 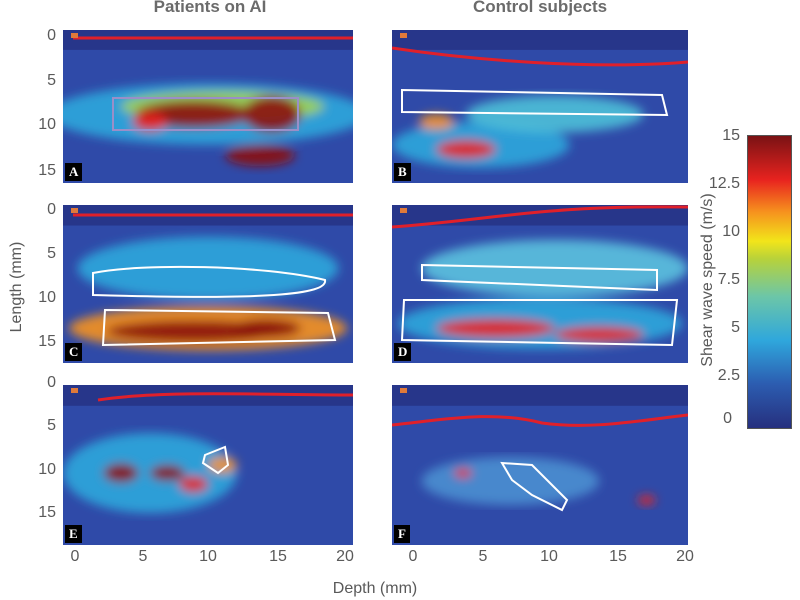 I want to click on column-title-patients: Patients on AI, so click(x=210, y=8).